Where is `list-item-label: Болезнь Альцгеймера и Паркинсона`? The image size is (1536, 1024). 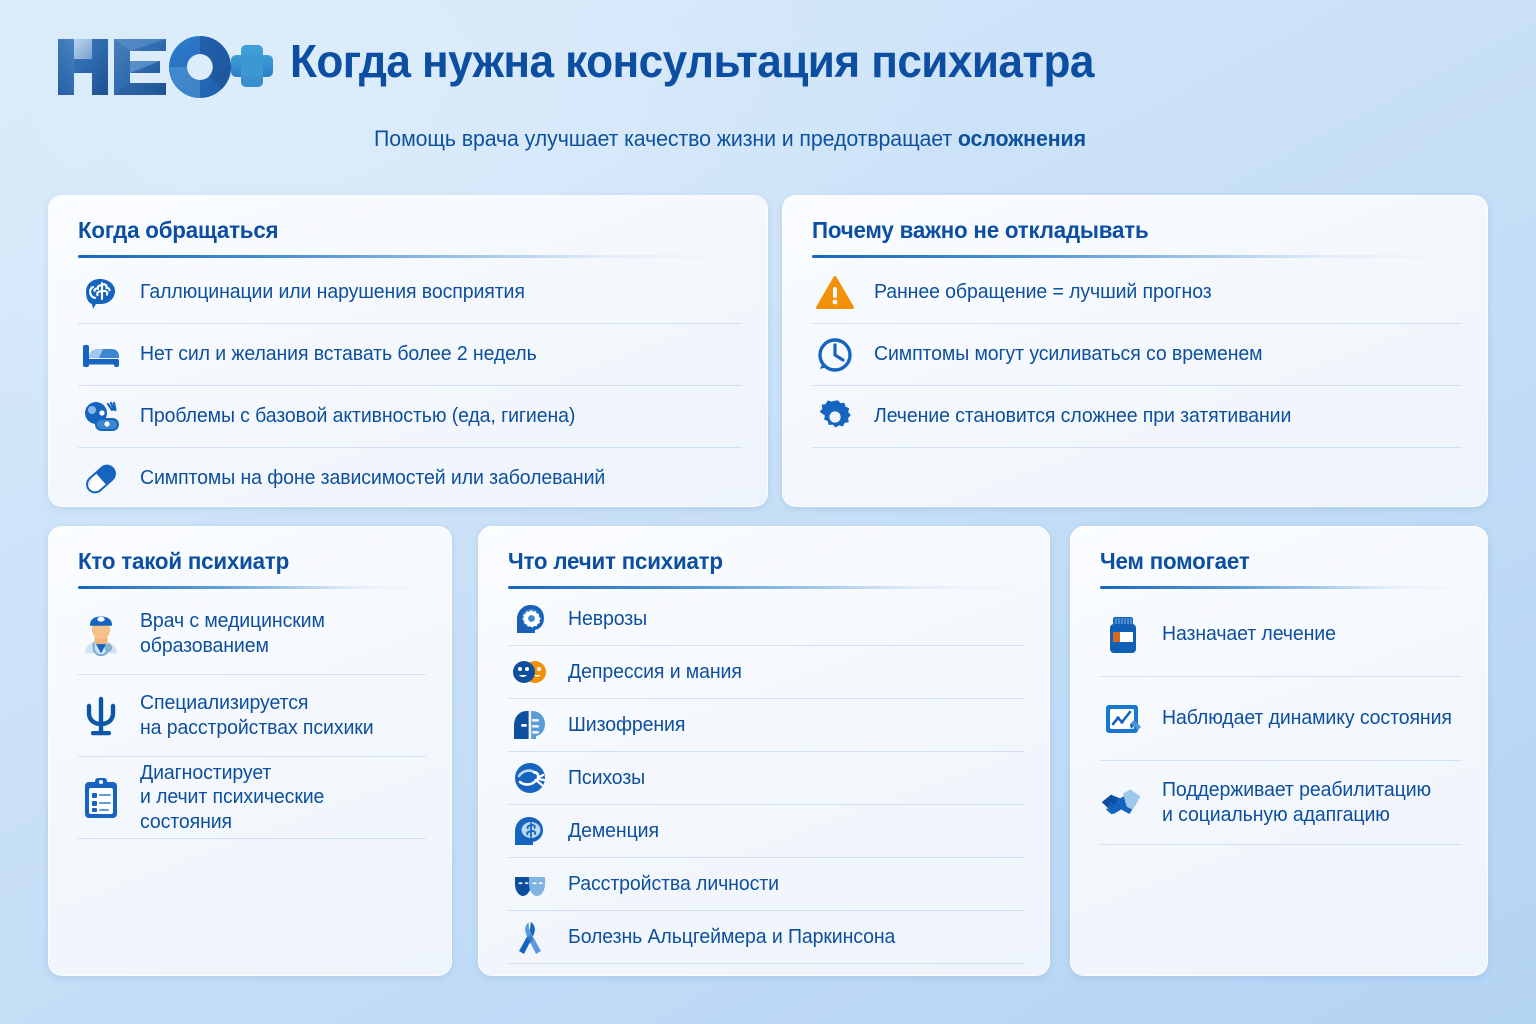
list-item-label: Болезнь Альцгеймера и Паркинсона is located at coordinates (732, 936).